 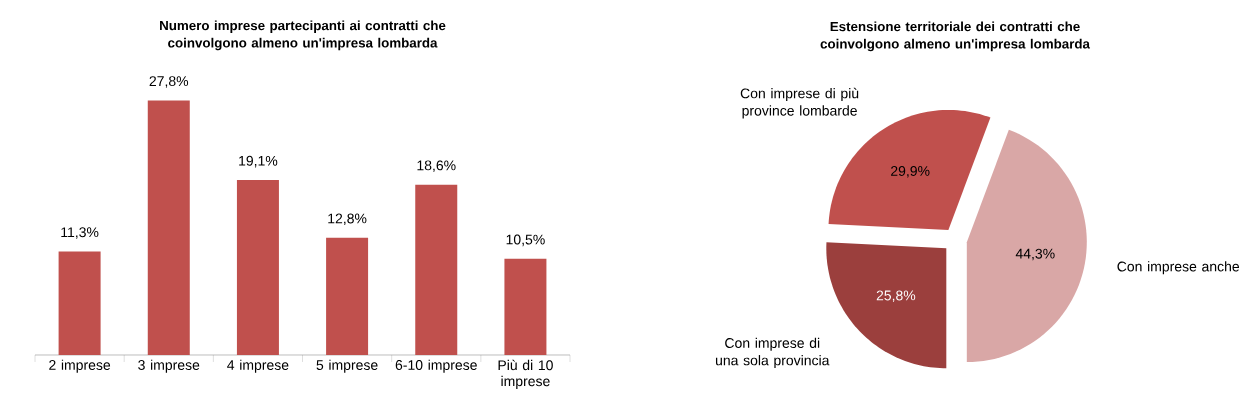 What do you see at coordinates (525, 374) in the screenshot?
I see `x-tick-label: Più di 10 imprese` at bounding box center [525, 374].